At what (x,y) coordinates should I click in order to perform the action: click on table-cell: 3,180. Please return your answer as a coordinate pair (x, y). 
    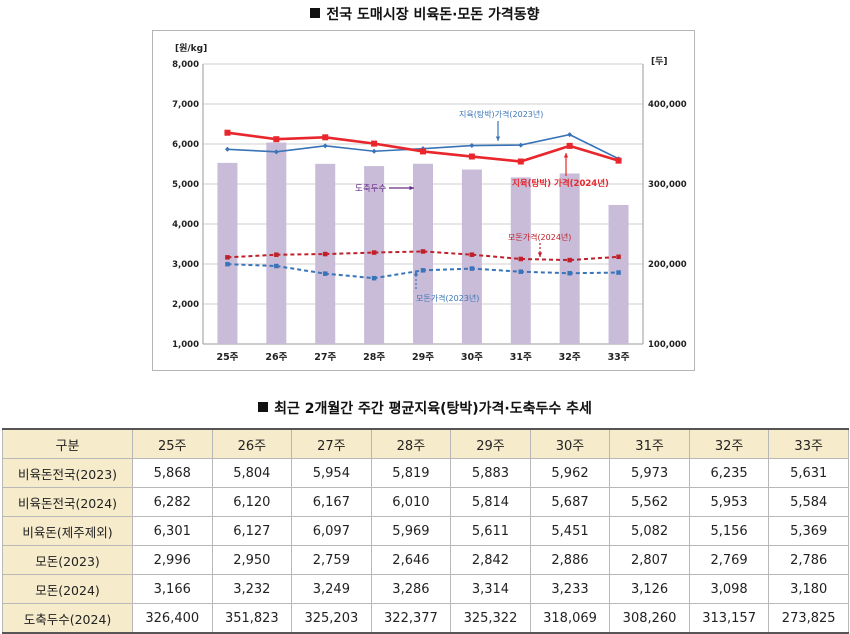
    Looking at the image, I should click on (808, 589).